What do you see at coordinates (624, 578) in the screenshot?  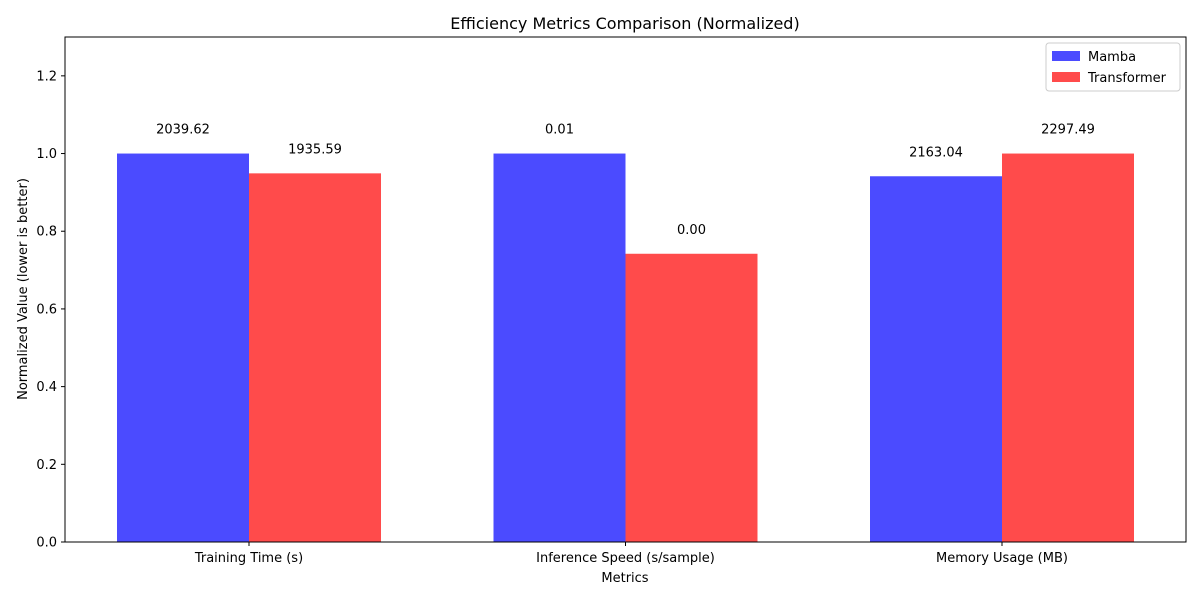 I see `x-axis-label: Metrics` at bounding box center [624, 578].